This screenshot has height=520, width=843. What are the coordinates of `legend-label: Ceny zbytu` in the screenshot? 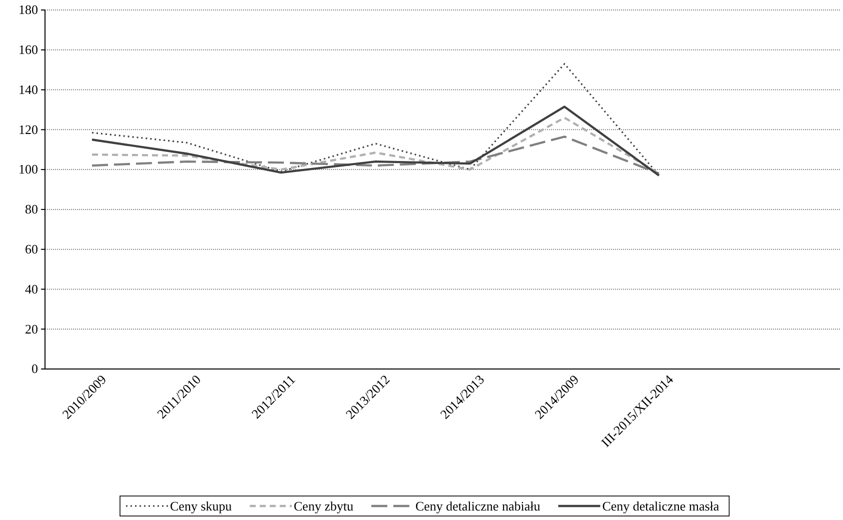 It's located at (324, 506).